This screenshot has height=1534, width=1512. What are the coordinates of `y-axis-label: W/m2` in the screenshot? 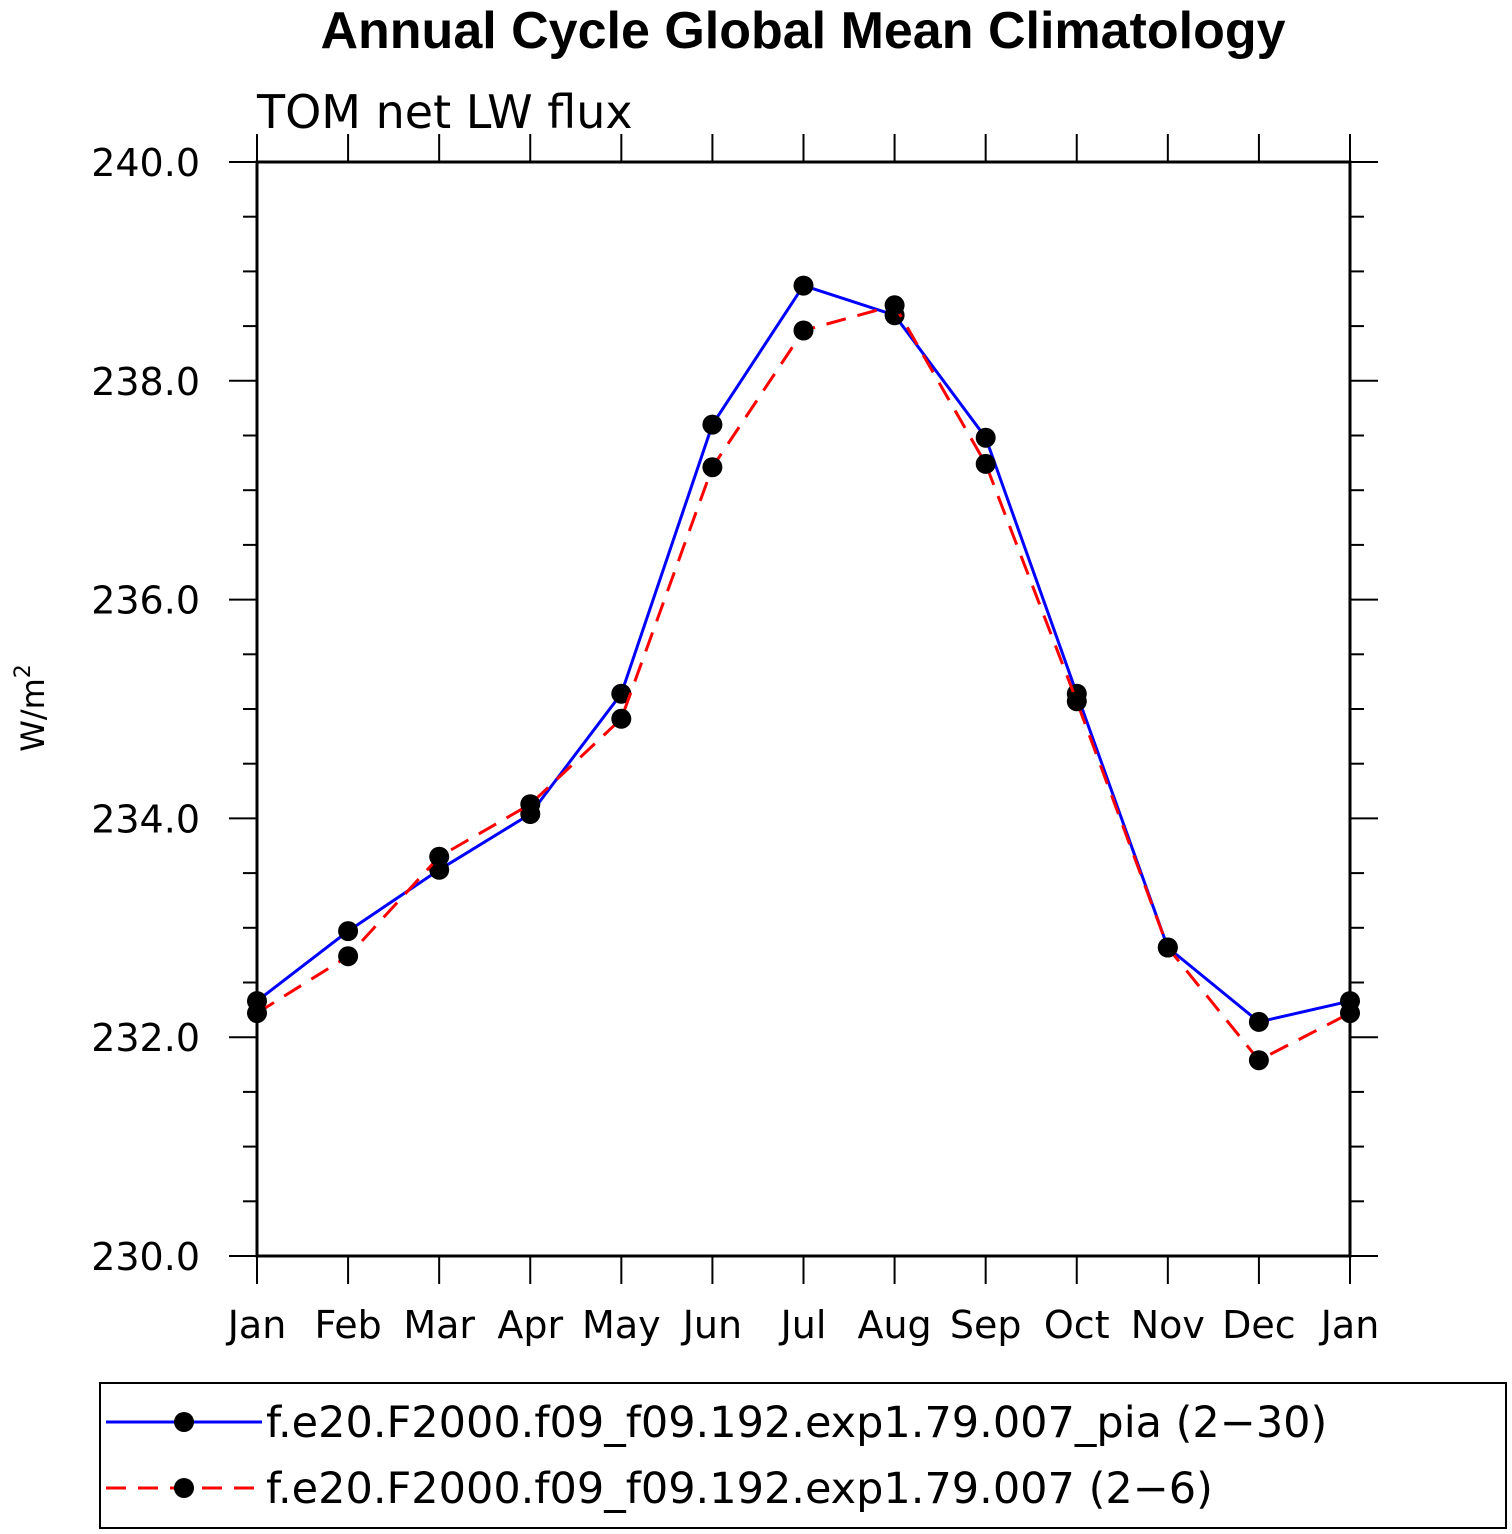 It's located at (31, 708).